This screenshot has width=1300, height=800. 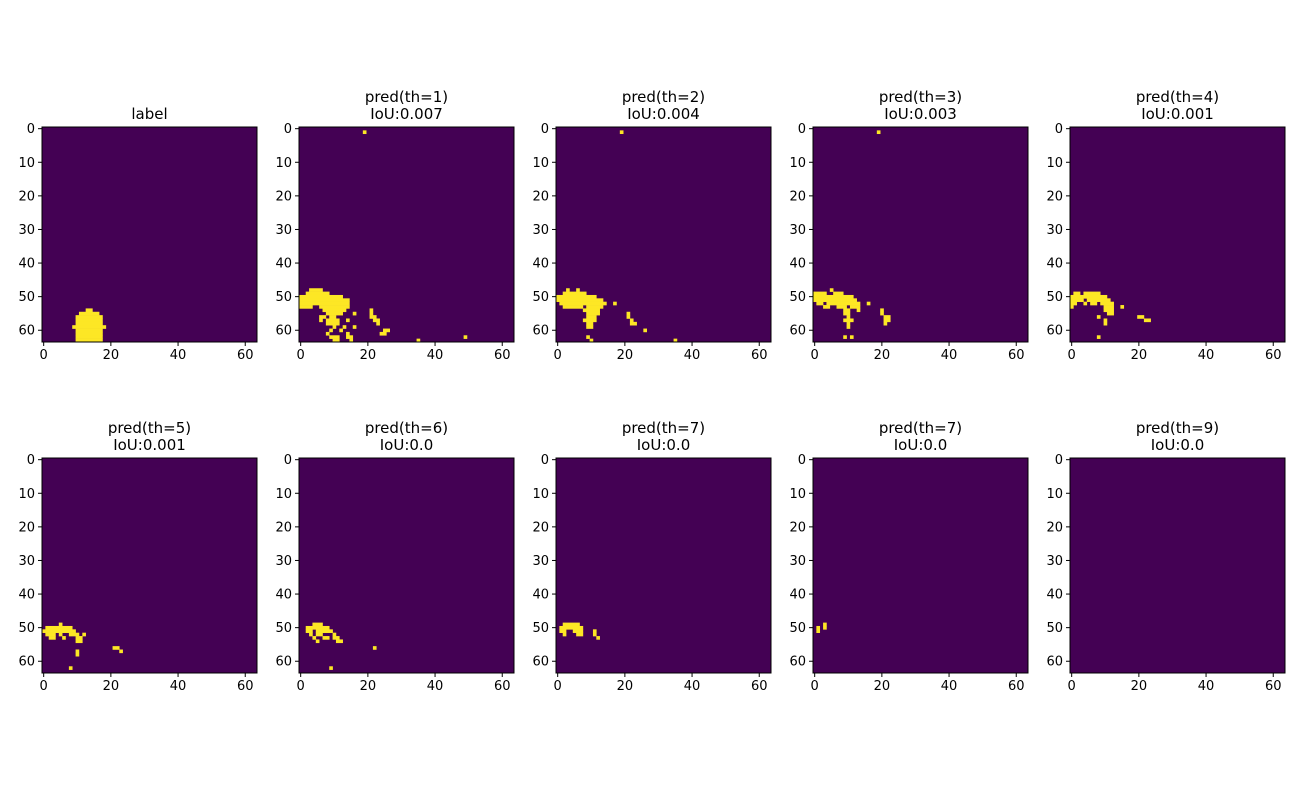 What do you see at coordinates (138, 234) in the screenshot?
I see `subplot-1: 0 20 40 60 0 10 20 30 40 50 60 label` at bounding box center [138, 234].